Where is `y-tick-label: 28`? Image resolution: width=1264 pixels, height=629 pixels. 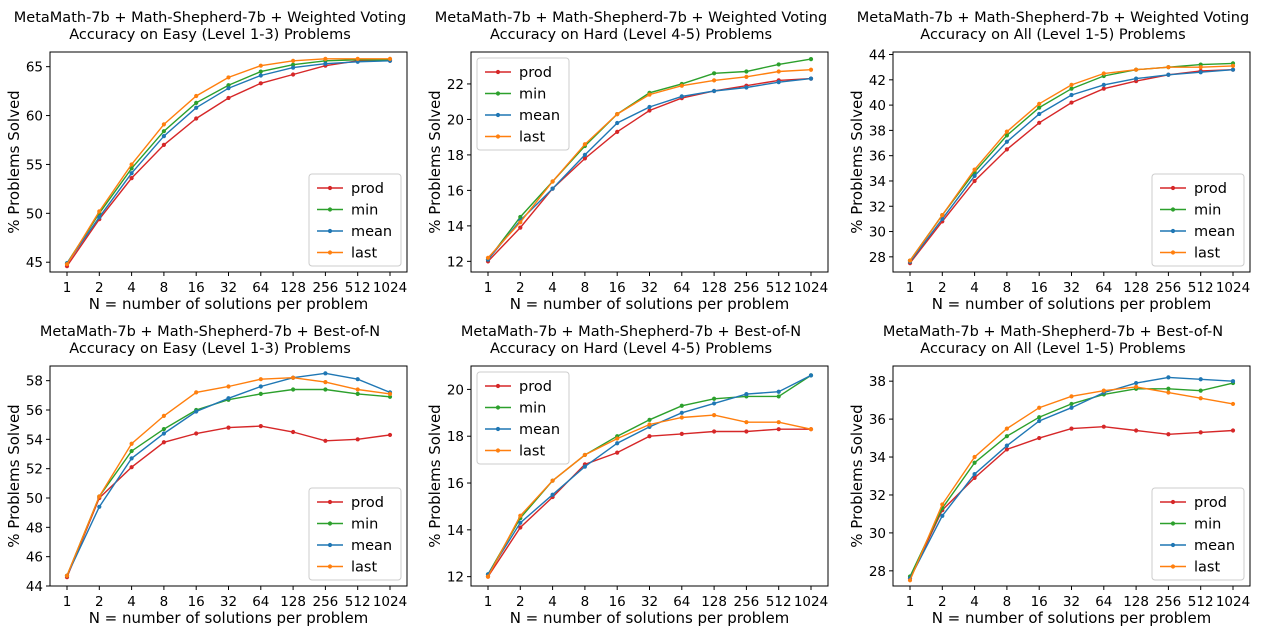 y-tick-label: 28 is located at coordinates (877, 572).